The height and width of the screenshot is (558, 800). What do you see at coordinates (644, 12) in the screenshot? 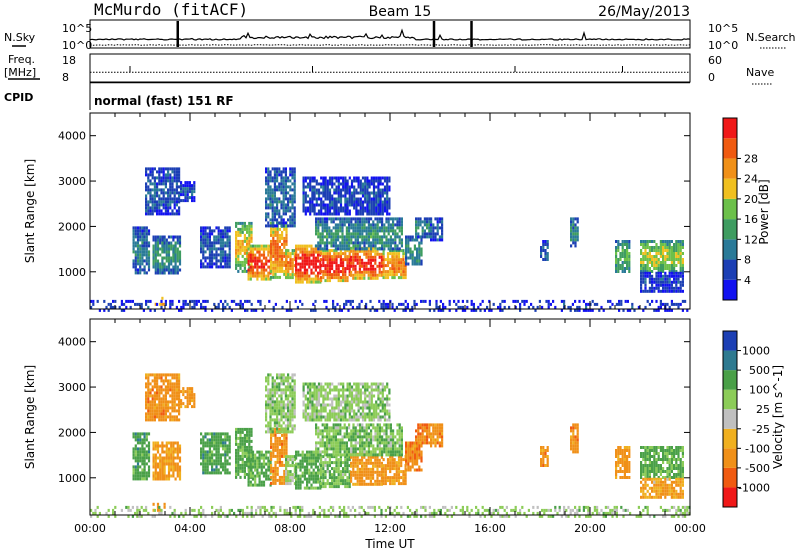
I see `date-title: 26/May/2013` at bounding box center [644, 12].